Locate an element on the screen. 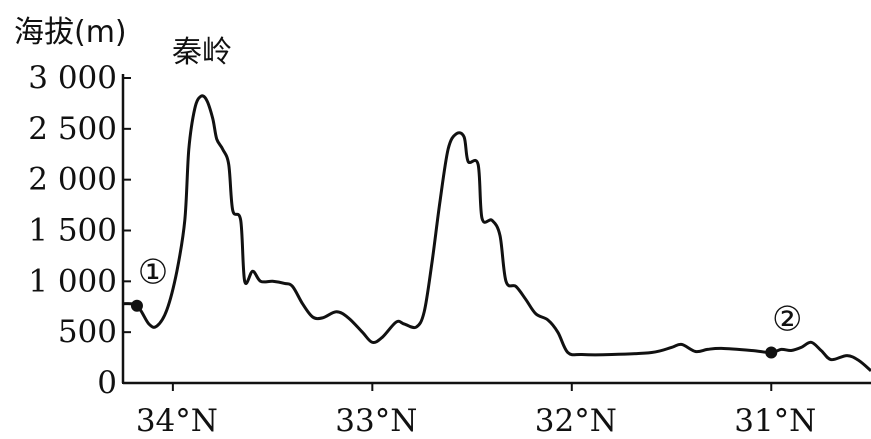  y-ticks: 0 500 1 000 1 500 2 000 2 500 3 000 is located at coordinates (79, 230).